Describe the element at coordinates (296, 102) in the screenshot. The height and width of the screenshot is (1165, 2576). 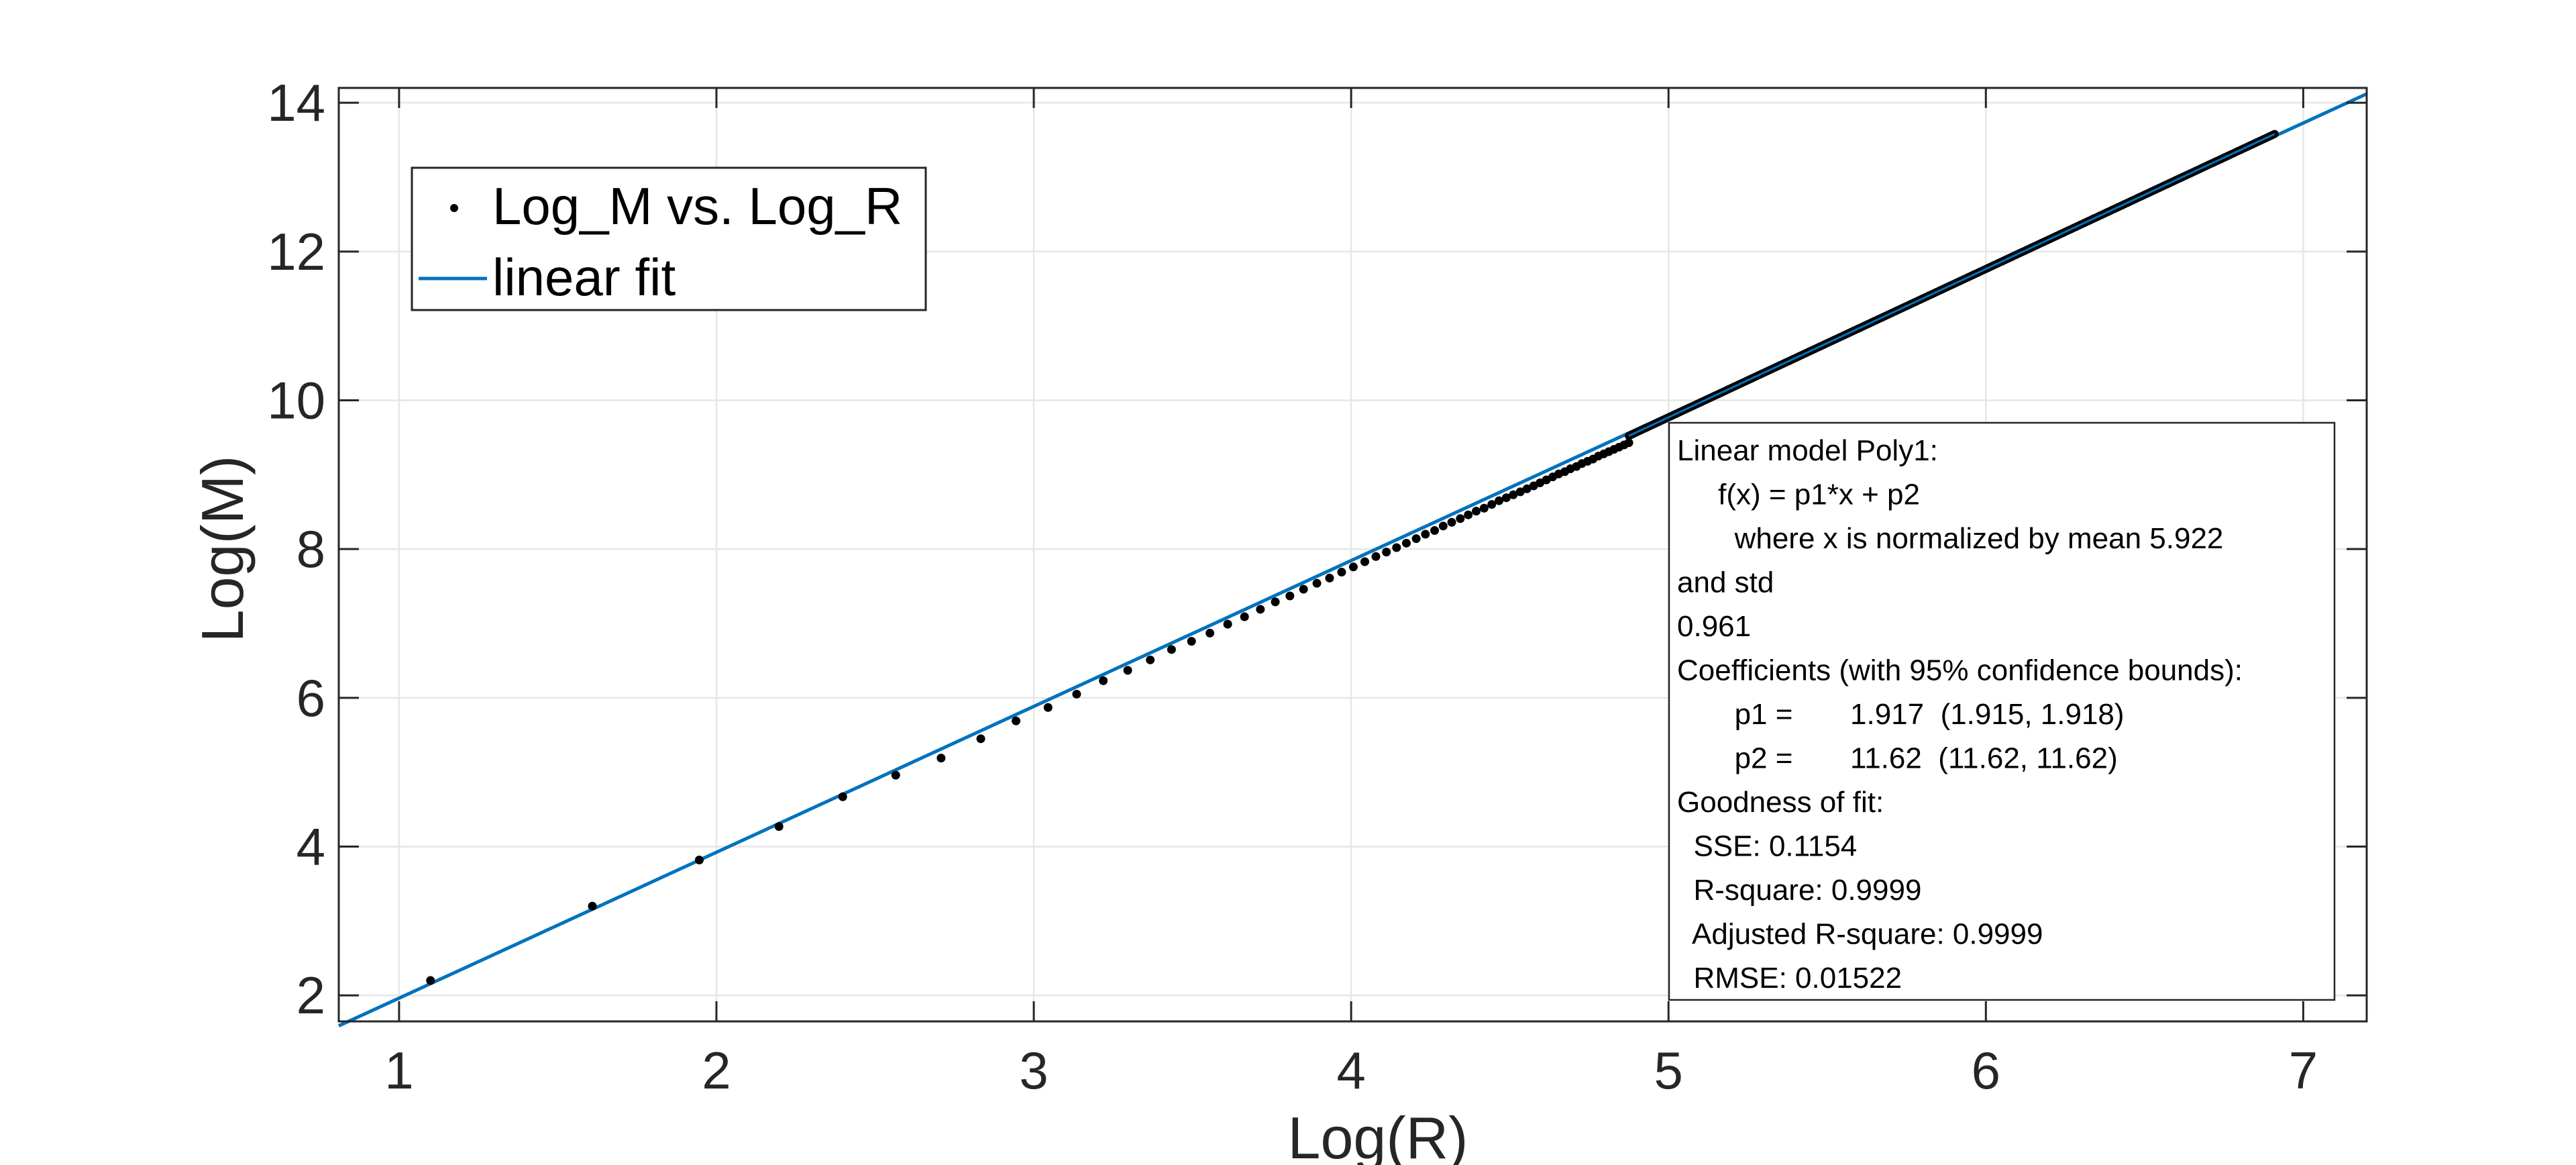
I see `y-tick-label: 14` at that location.